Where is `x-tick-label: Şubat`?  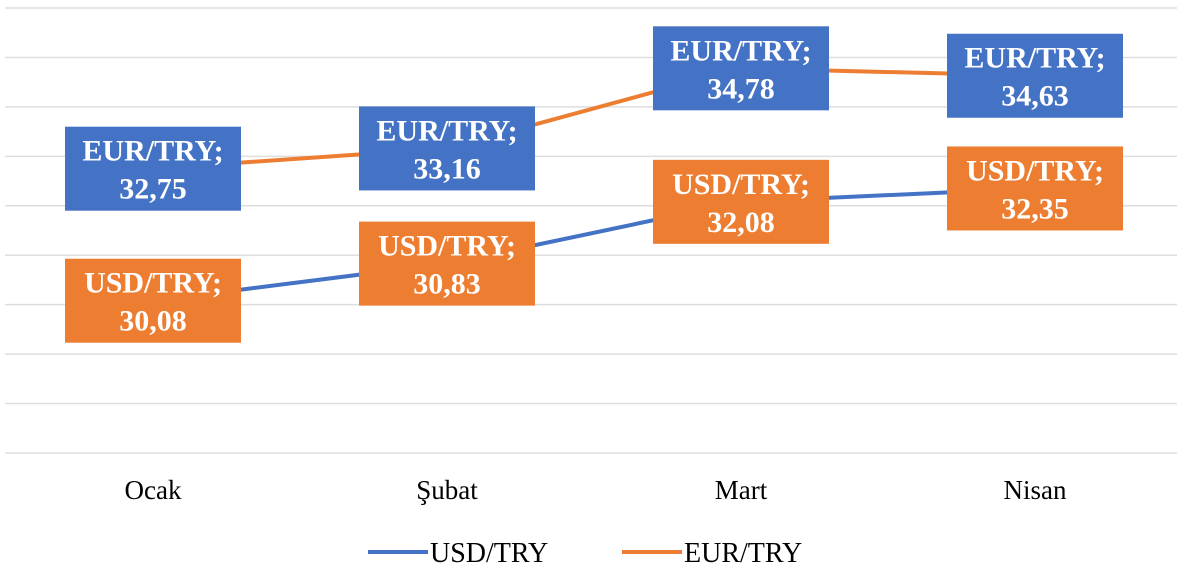
x-tick-label: Şubat is located at coordinates (447, 490).